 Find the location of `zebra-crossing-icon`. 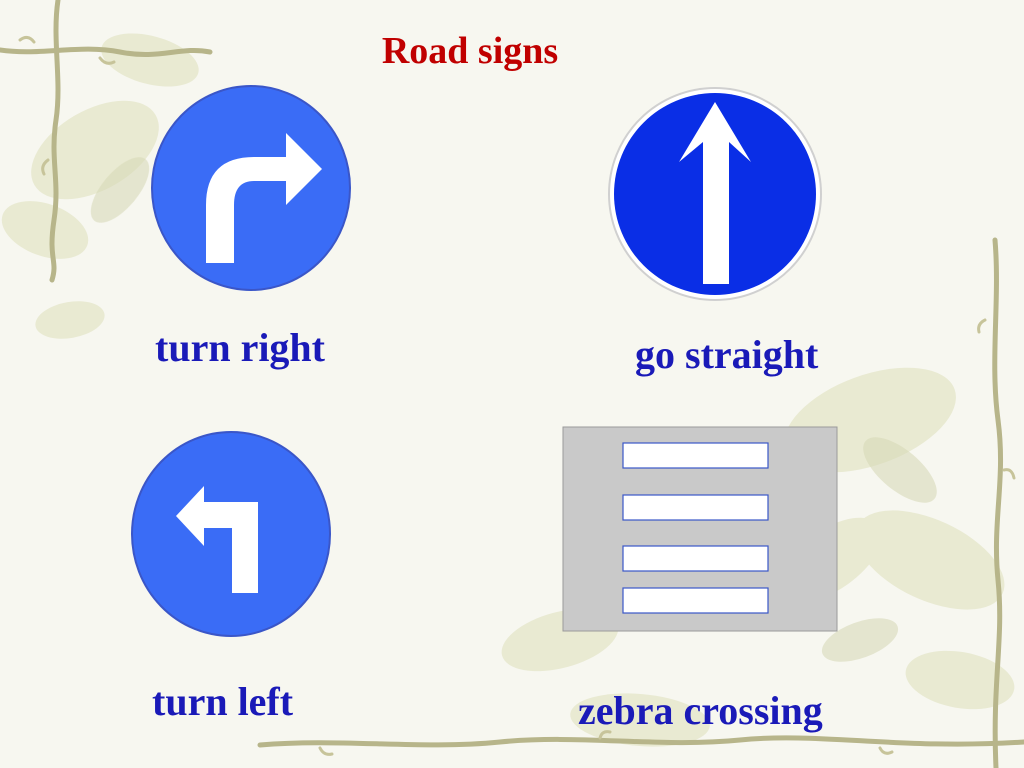

zebra-crossing-icon is located at coordinates (700, 529).